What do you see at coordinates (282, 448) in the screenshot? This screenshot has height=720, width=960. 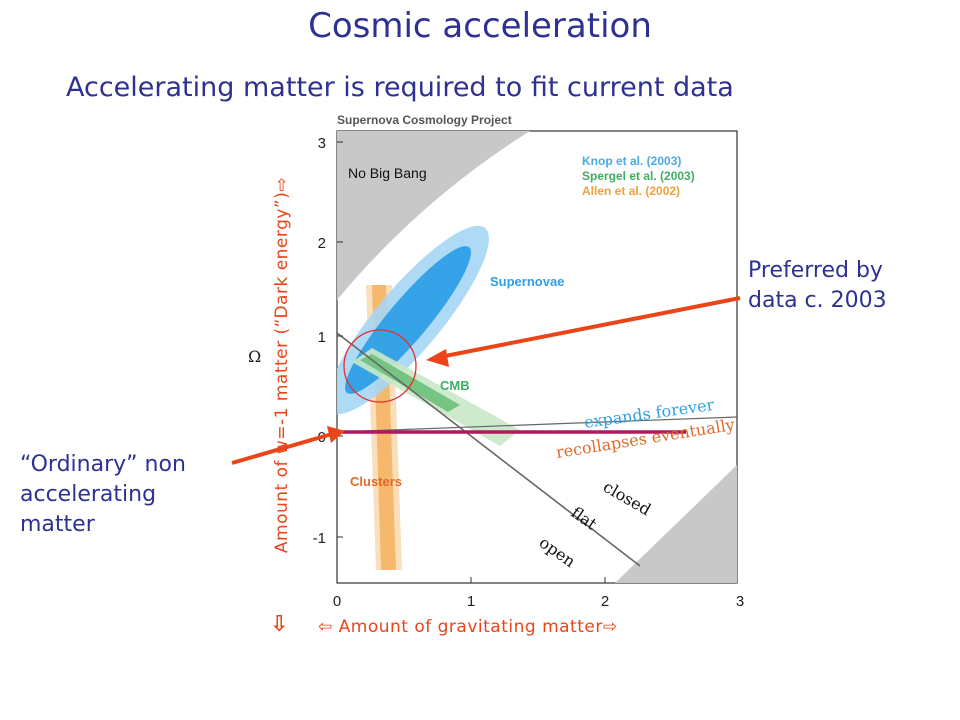 I see `ordinary-arrow-line` at bounding box center [282, 448].